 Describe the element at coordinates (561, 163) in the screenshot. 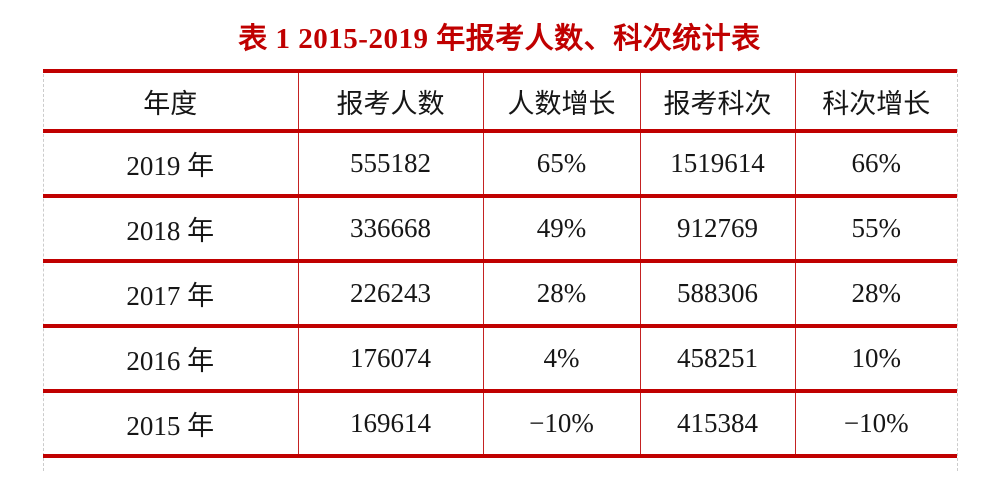

I see `applicant-growth-cell: 65%` at that location.